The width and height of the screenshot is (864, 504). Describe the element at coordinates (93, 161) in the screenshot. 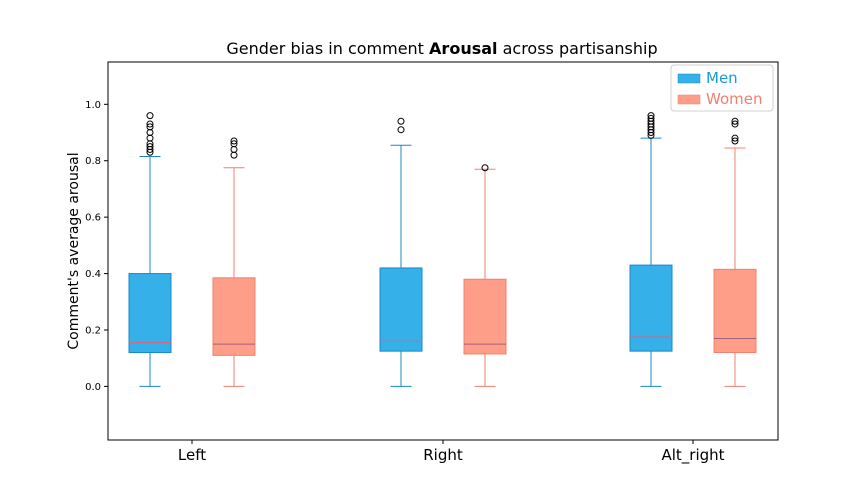

I see `y-tick-label: 0.8` at that location.